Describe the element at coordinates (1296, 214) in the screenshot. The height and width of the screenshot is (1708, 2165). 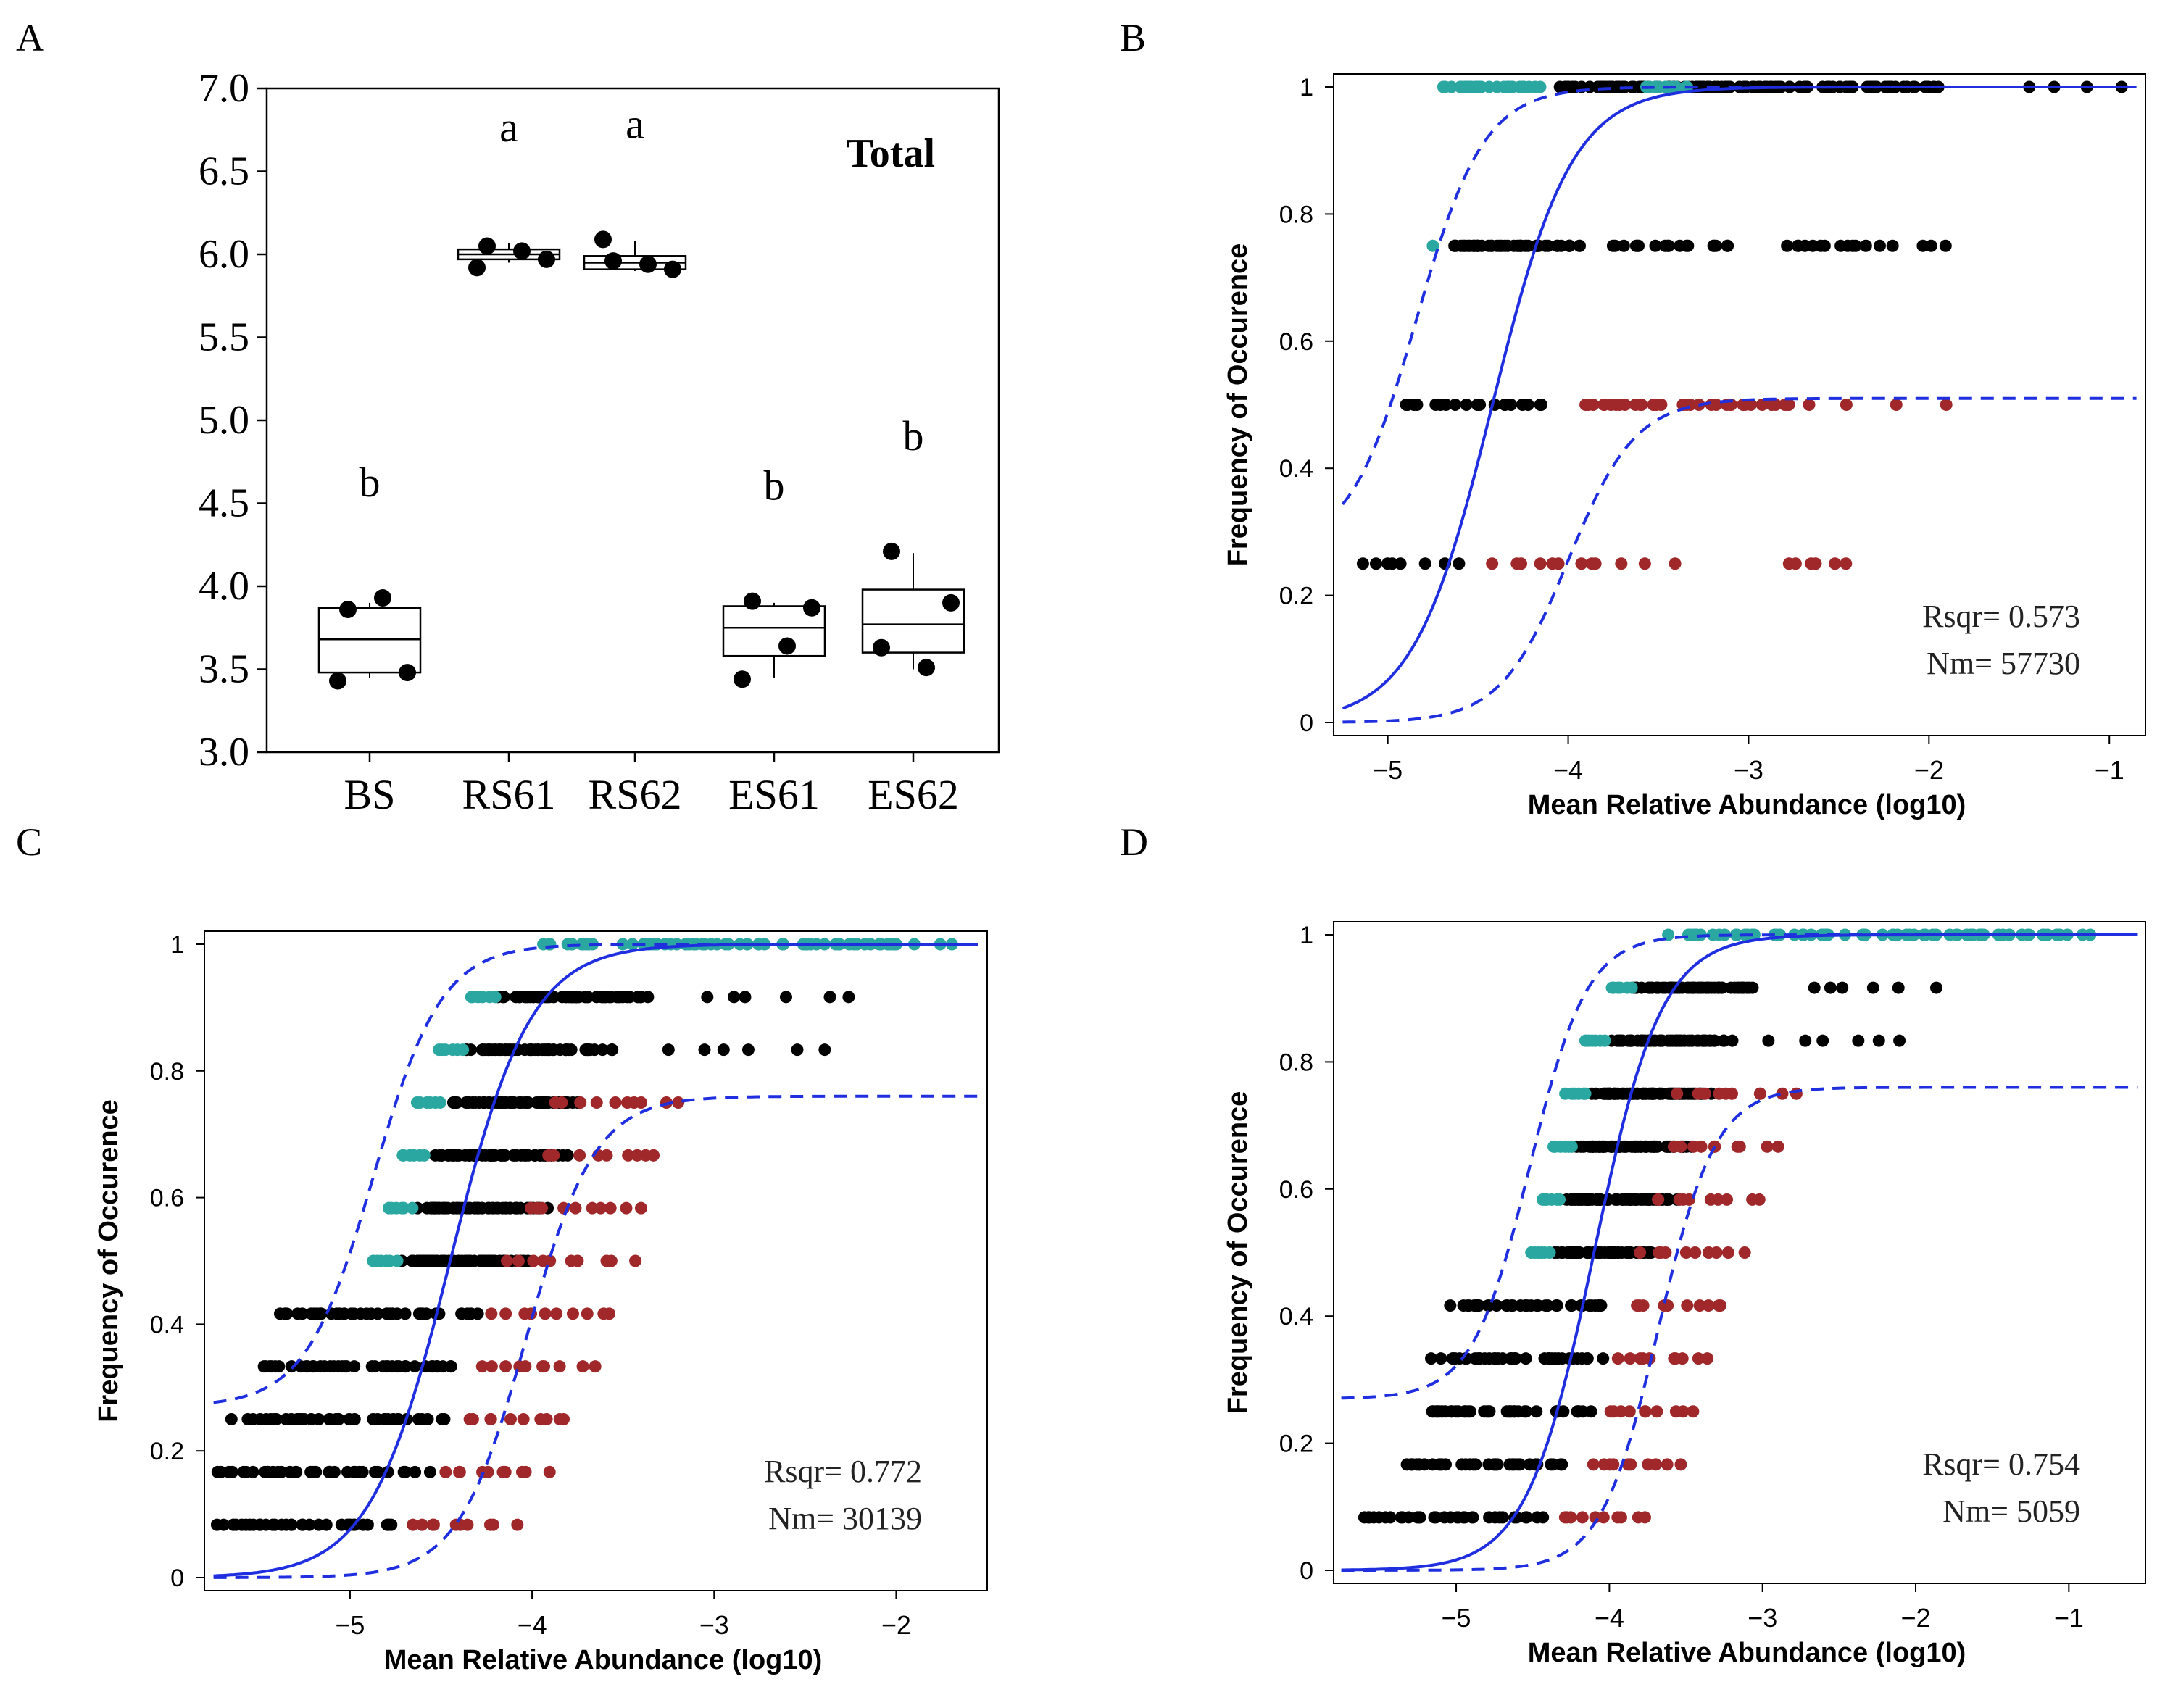
I see `y-tick-label: 0.8` at that location.